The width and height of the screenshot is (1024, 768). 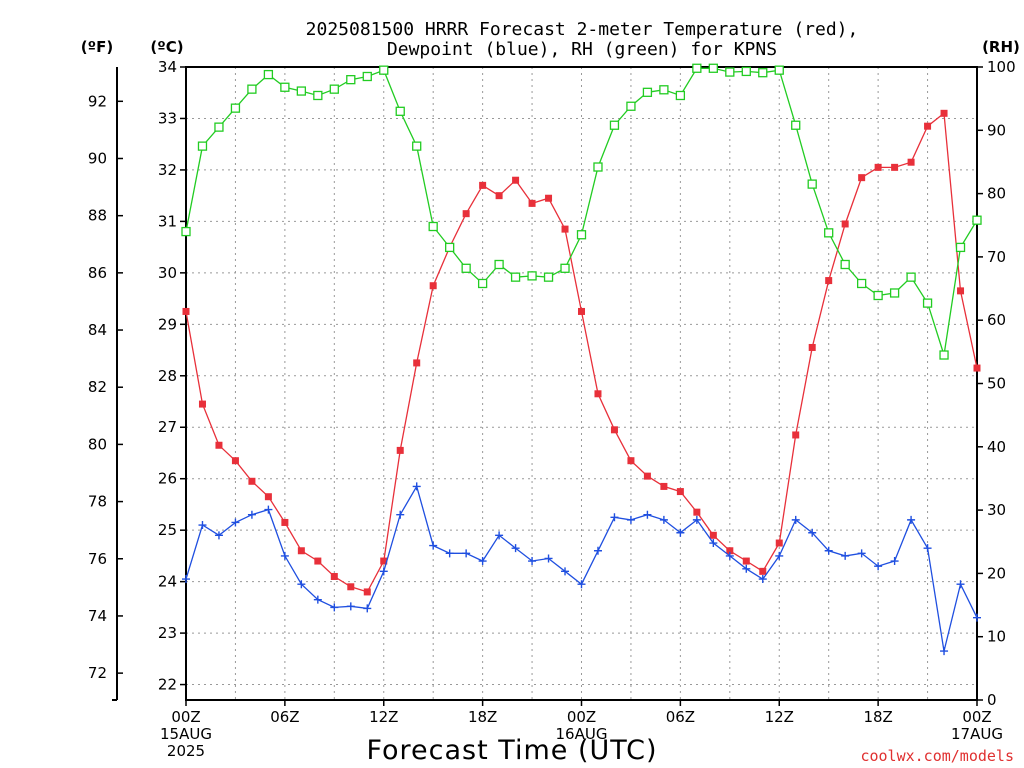 I want to click on celsius-tick-label: 28, so click(x=167, y=376).